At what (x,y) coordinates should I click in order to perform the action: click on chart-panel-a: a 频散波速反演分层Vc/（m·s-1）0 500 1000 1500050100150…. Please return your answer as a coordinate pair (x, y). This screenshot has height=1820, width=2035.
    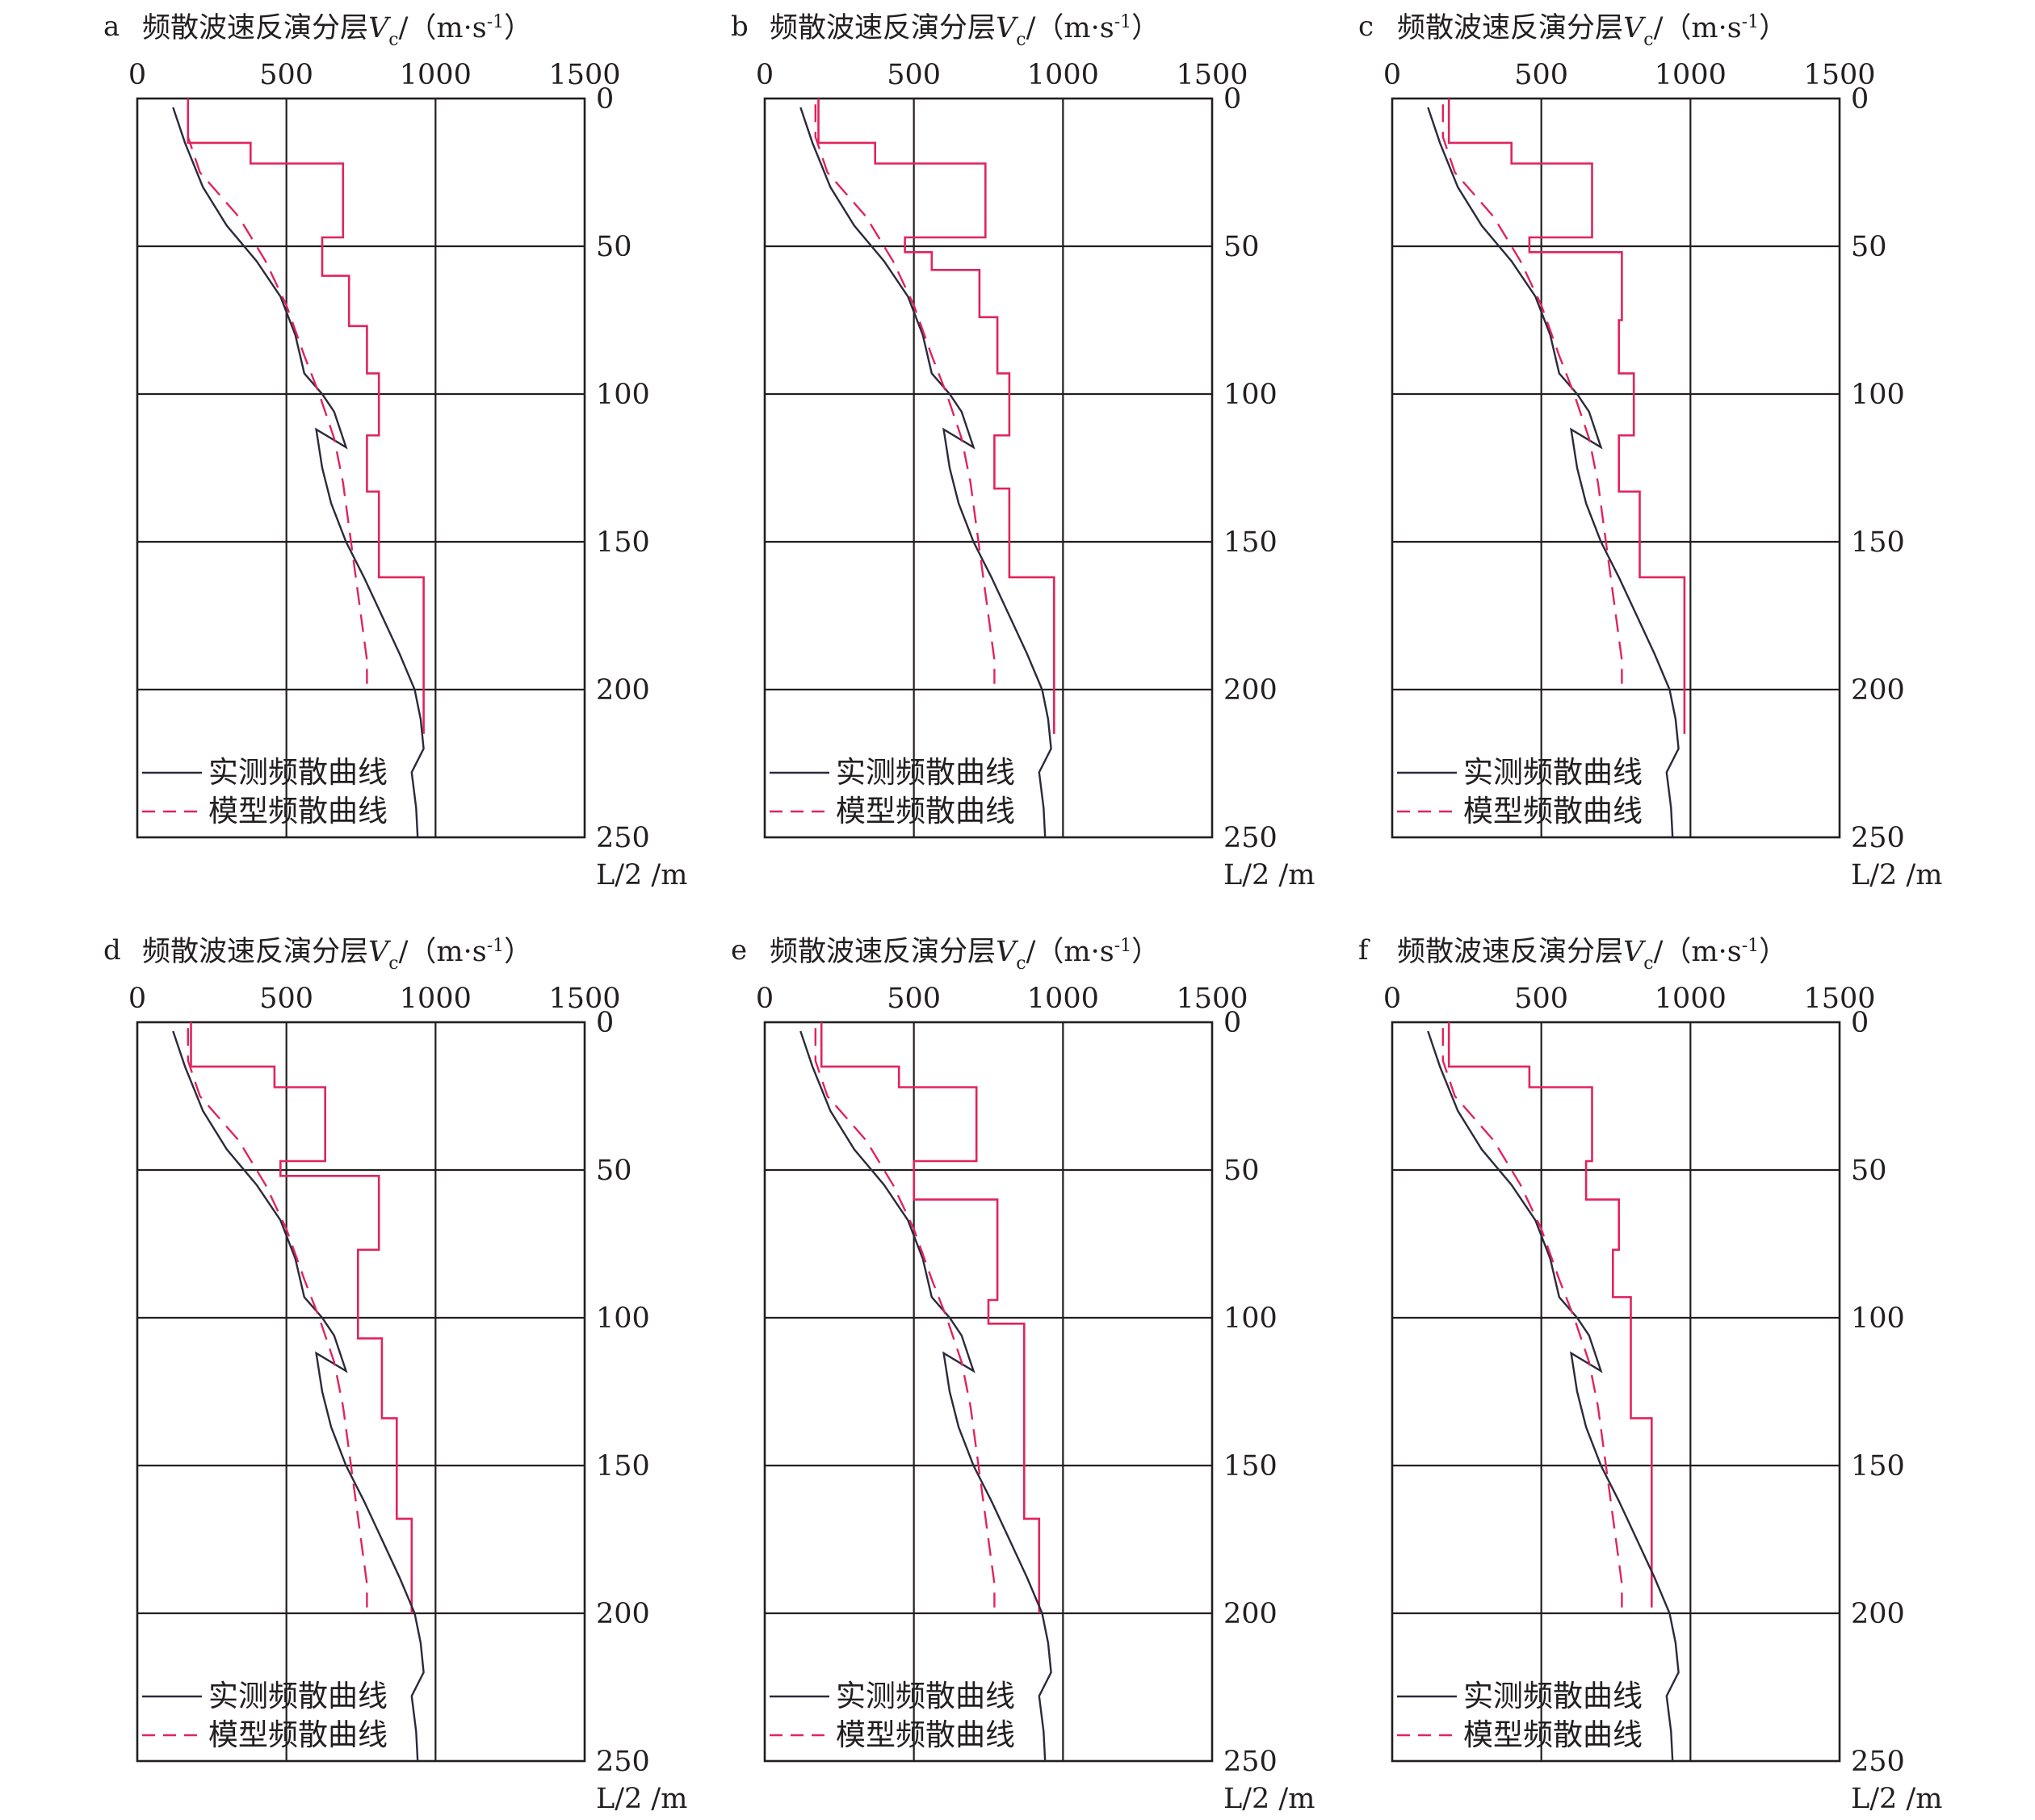
    Looking at the image, I should click on (395, 450).